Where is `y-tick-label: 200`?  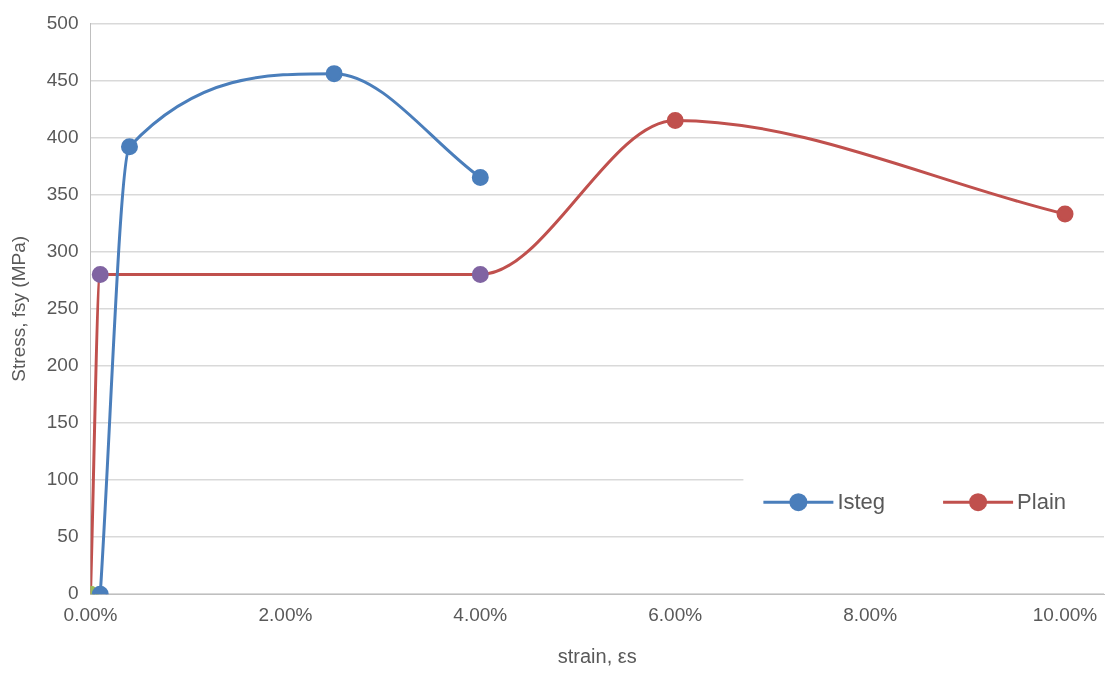
y-tick-label: 200 is located at coordinates (62, 365).